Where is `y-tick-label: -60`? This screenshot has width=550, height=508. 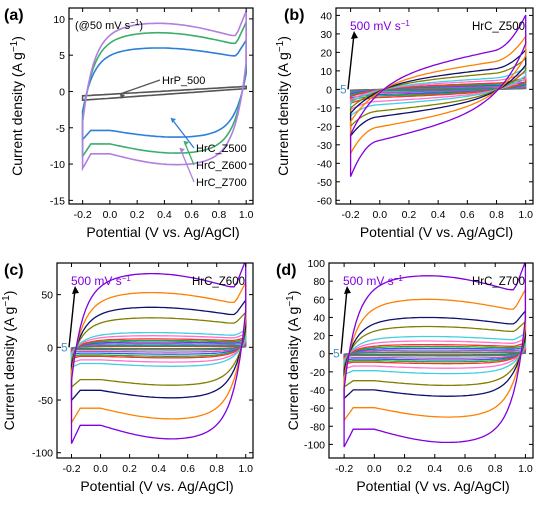
y-tick-label: -60 is located at coordinates (317, 409).